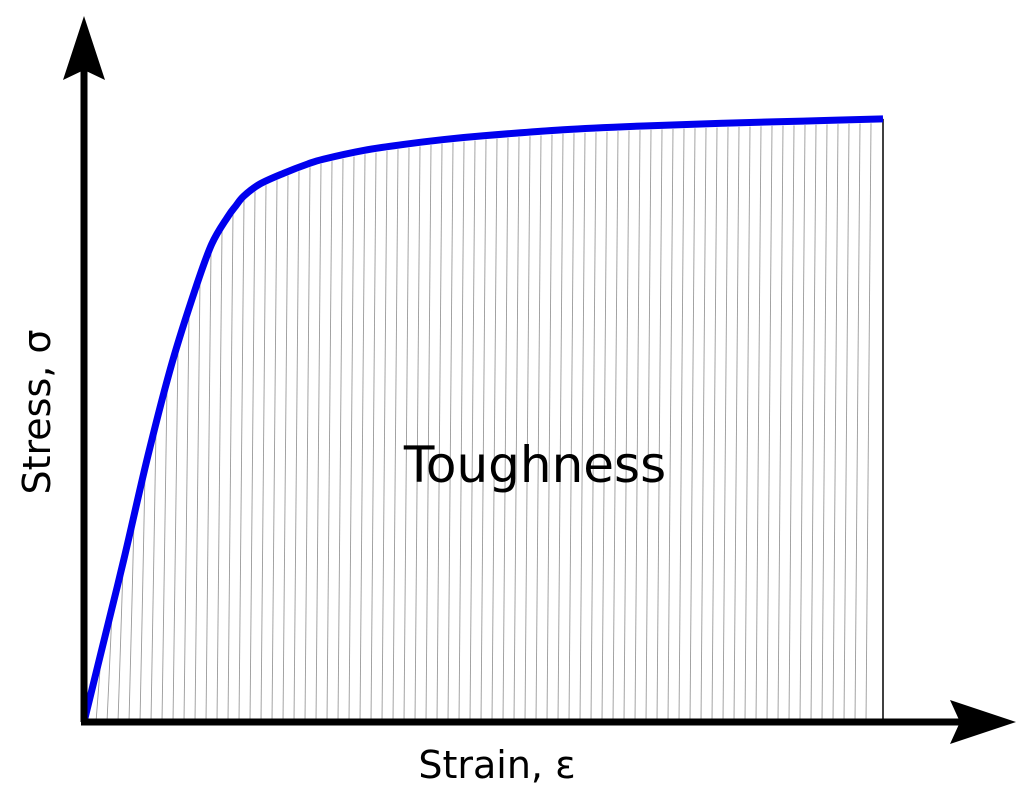  I want to click on y-axis-arrowhead, so click(84, 48).